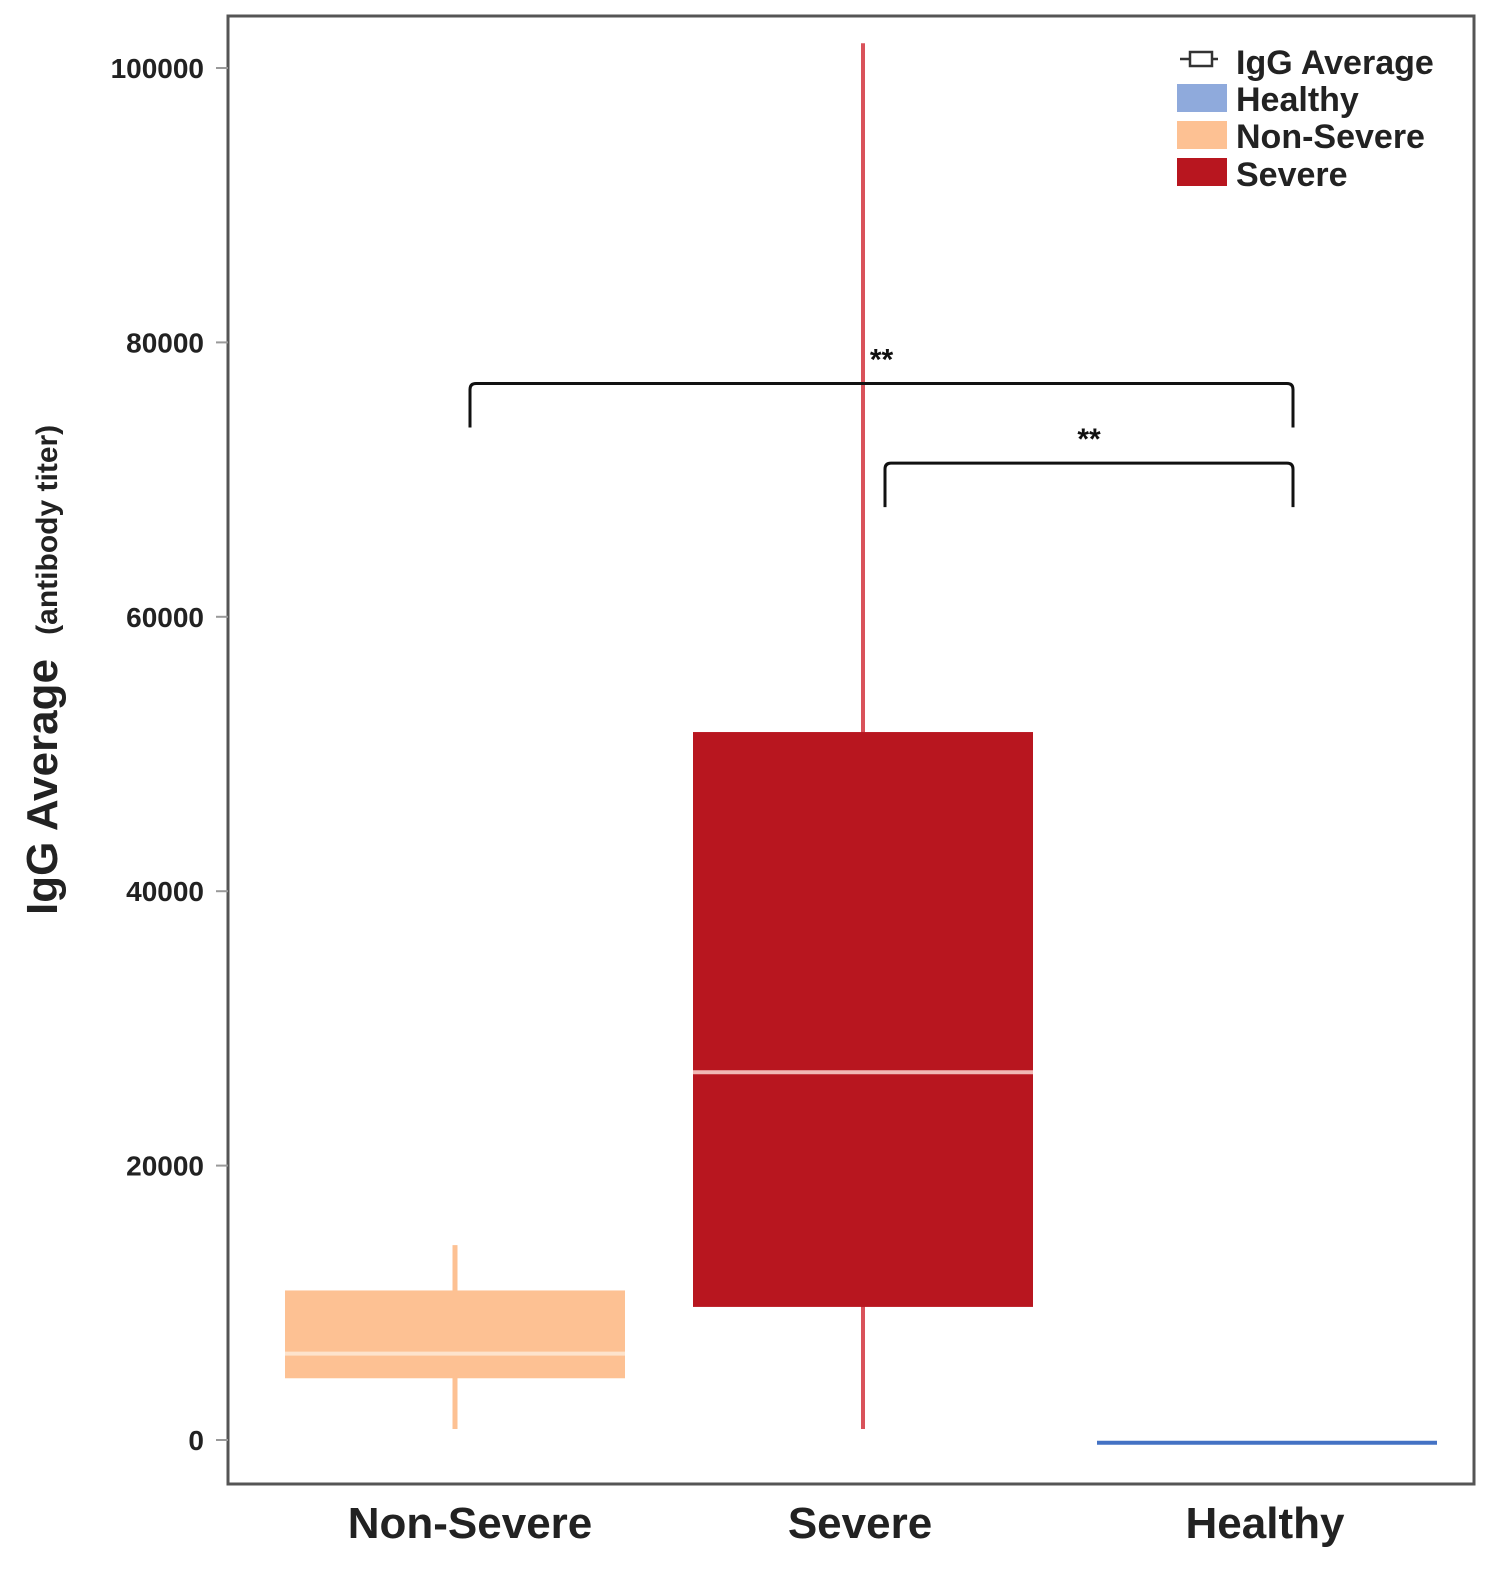 Image resolution: width=1511 pixels, height=1591 pixels. What do you see at coordinates (169, 754) in the screenshot?
I see `y-axis: 0 20000 40000 60000 80000 100000` at bounding box center [169, 754].